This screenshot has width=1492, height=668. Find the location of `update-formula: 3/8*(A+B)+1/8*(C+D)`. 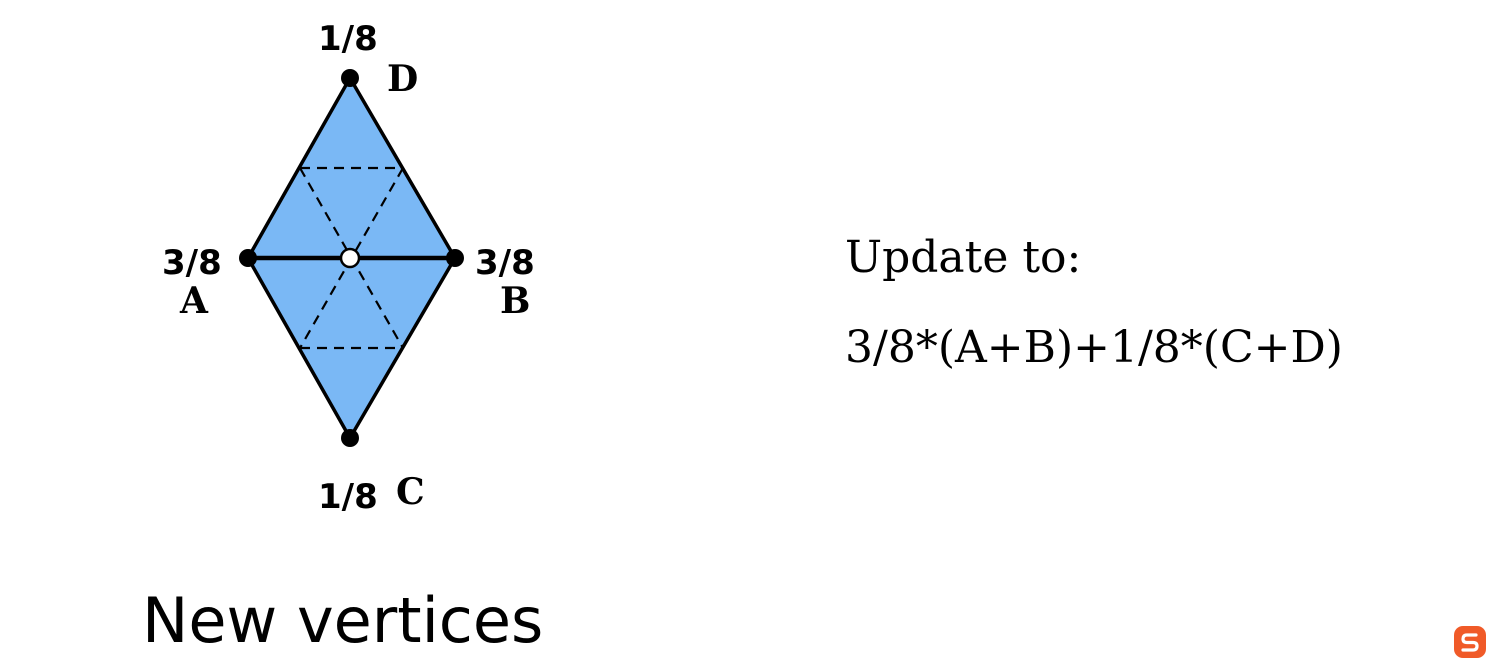

update-formula: 3/8*(A+B)+1/8*(C+D) is located at coordinates (1094, 347).